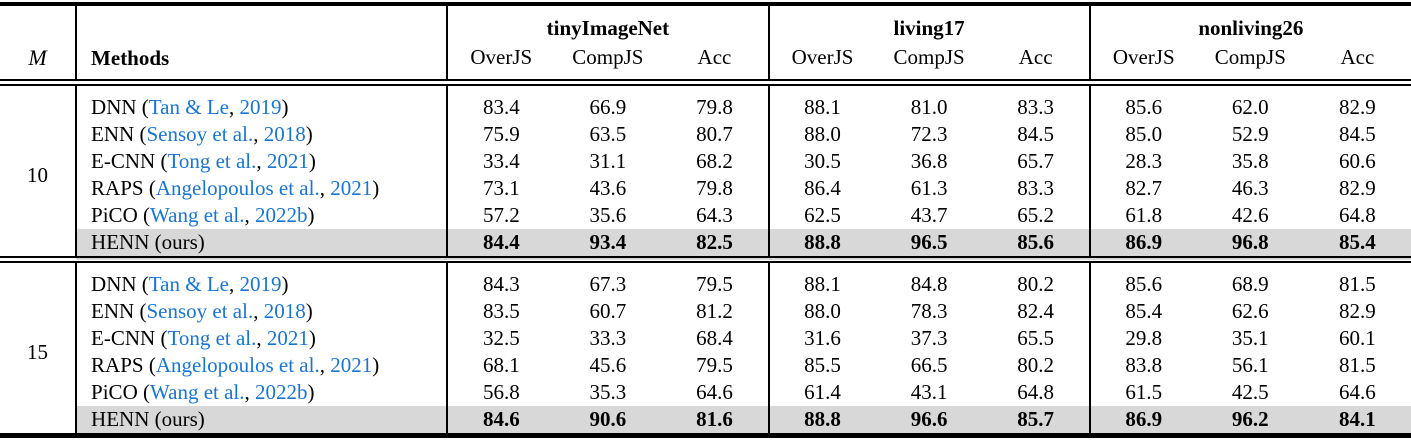 The height and width of the screenshot is (447, 1411). I want to click on method-cell: HENN (ours), so click(261, 244).